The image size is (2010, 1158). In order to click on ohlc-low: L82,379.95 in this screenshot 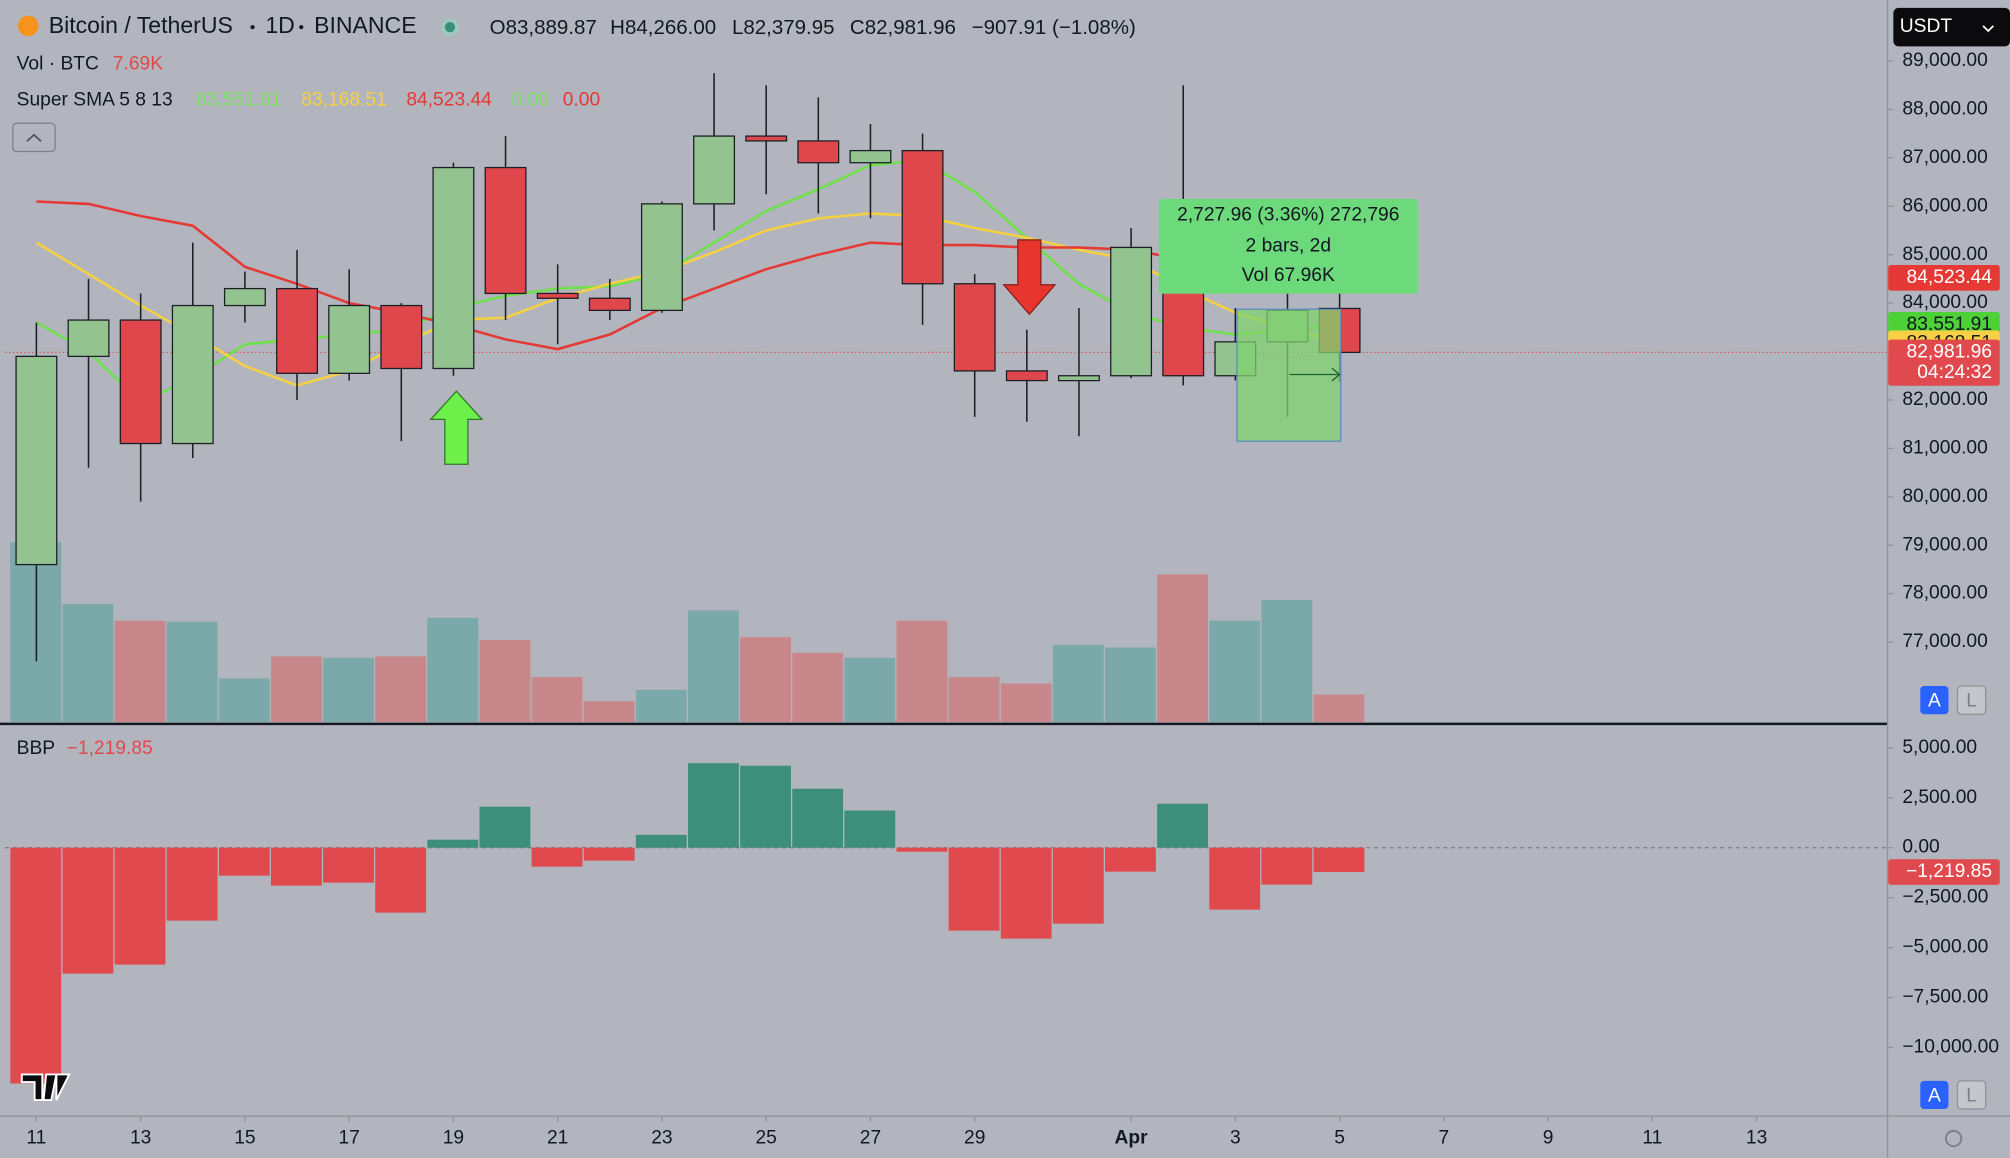, I will do `click(783, 27)`.